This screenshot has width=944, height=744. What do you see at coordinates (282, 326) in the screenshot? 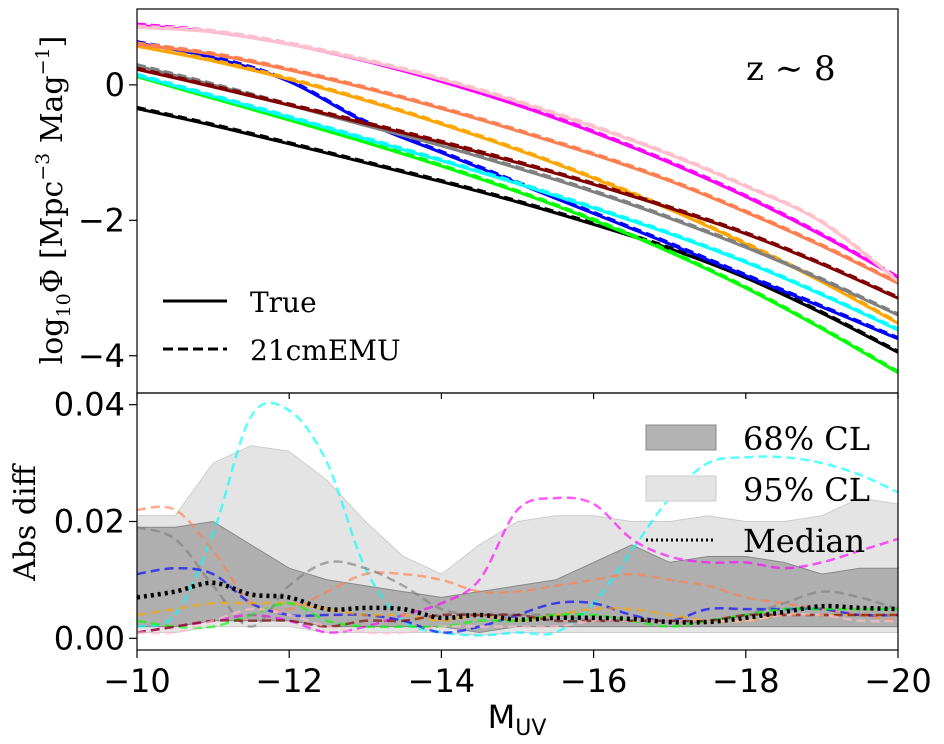
I see `top-legend: True 21cmEMU` at bounding box center [282, 326].